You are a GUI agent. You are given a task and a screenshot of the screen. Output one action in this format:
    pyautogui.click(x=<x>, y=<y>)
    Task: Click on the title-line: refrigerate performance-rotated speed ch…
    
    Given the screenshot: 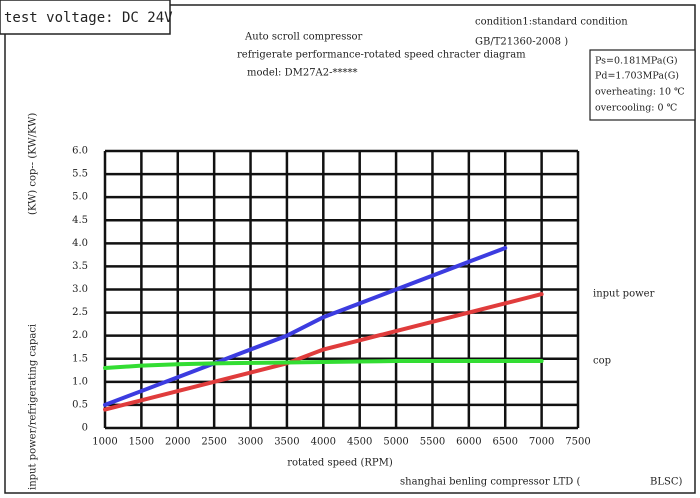 What is the action you would take?
    pyautogui.click(x=381, y=55)
    